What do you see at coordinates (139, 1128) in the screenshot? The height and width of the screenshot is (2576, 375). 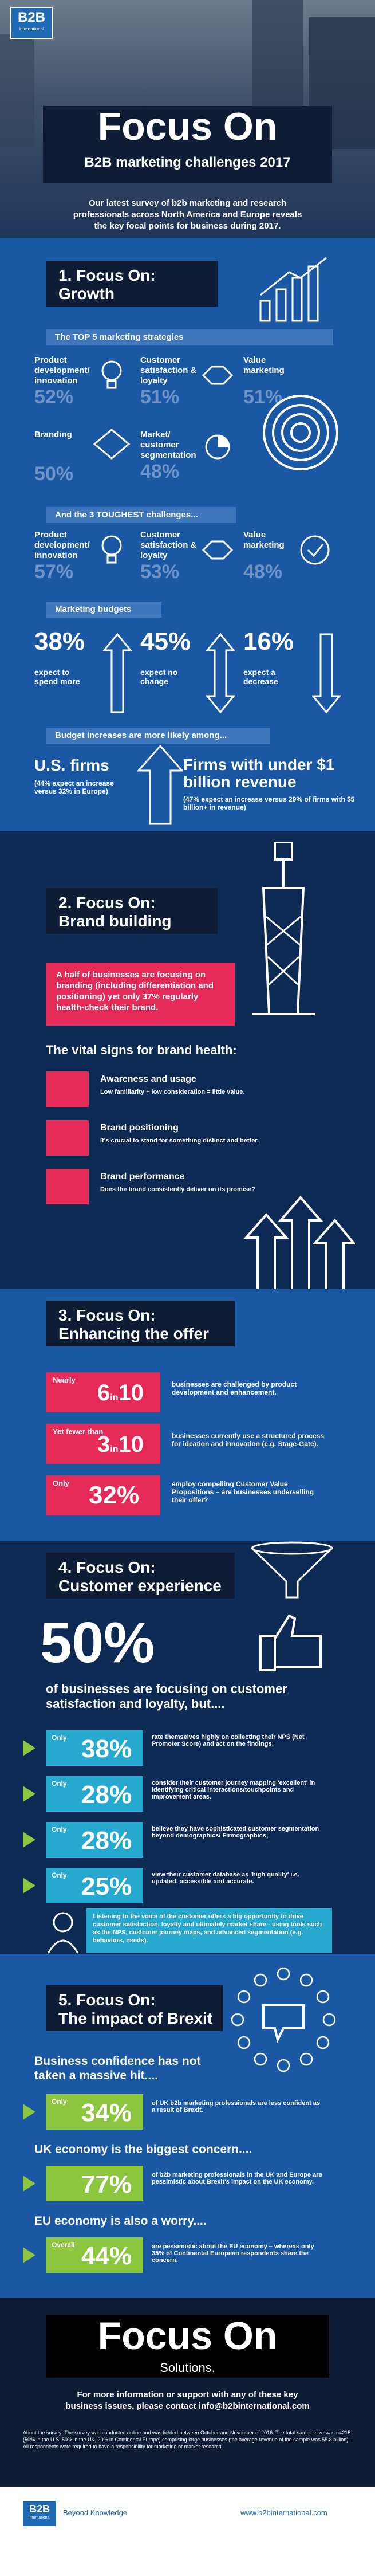 I see `vital-title-text: Brand positioning` at bounding box center [139, 1128].